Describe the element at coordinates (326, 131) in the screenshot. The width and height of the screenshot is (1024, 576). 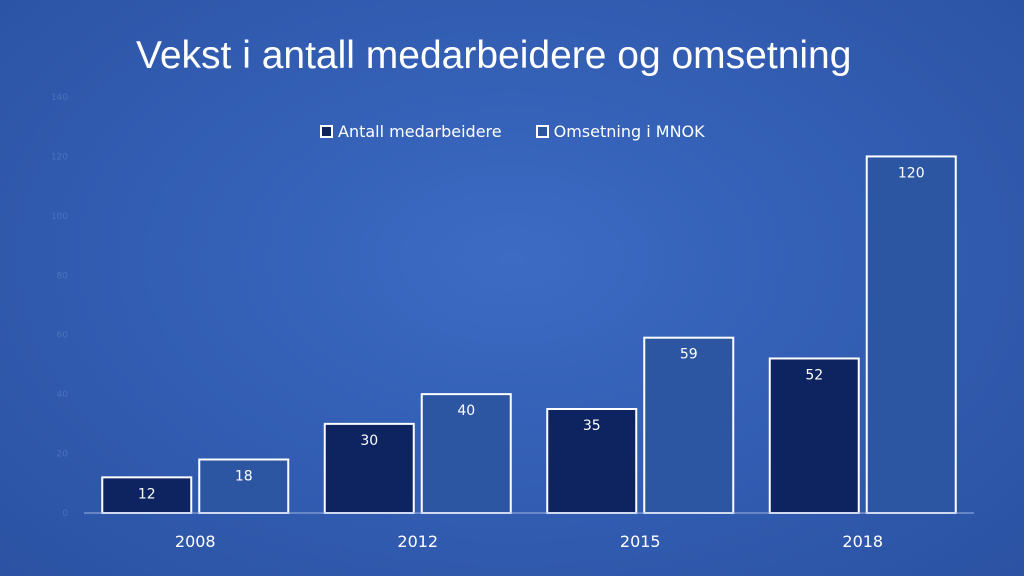
I see `legend-swatch-employees` at that location.